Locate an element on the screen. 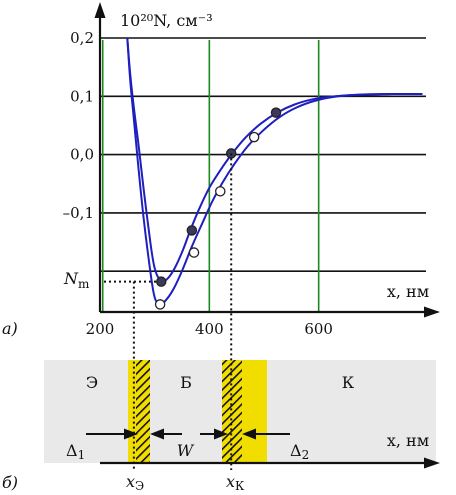 The image size is (456, 495). junction-layer-collector-hatch is located at coordinates (232, 411).